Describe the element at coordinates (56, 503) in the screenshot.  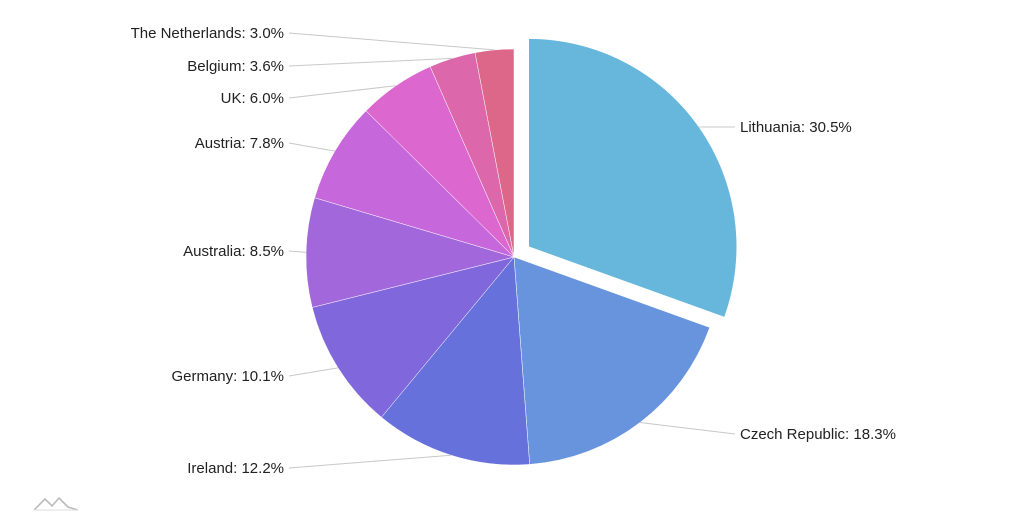
I see `amcharts-logo-icon` at that location.